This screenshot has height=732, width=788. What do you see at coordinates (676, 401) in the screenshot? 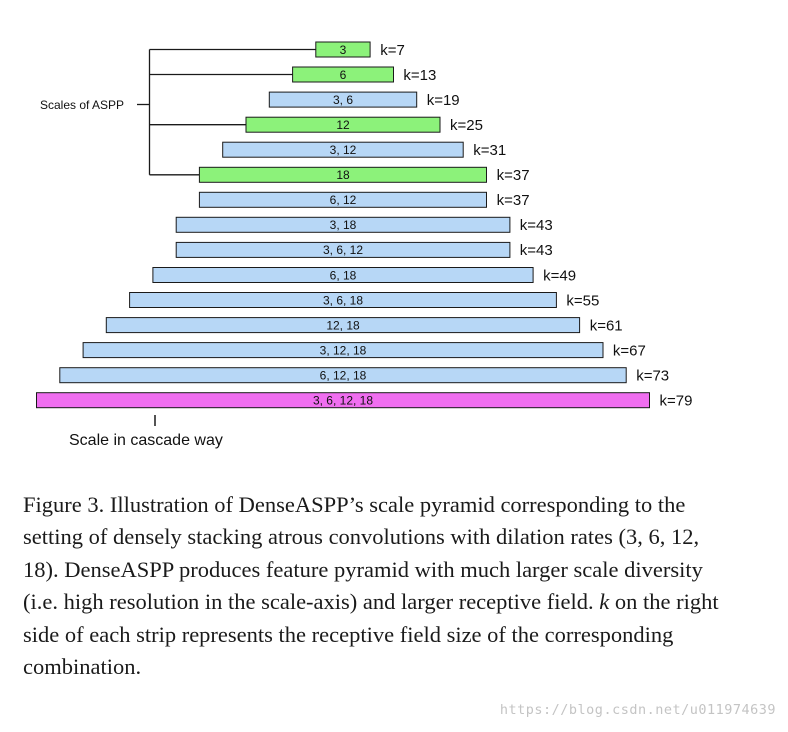
I see `strip-k-label: k=79` at bounding box center [676, 401].